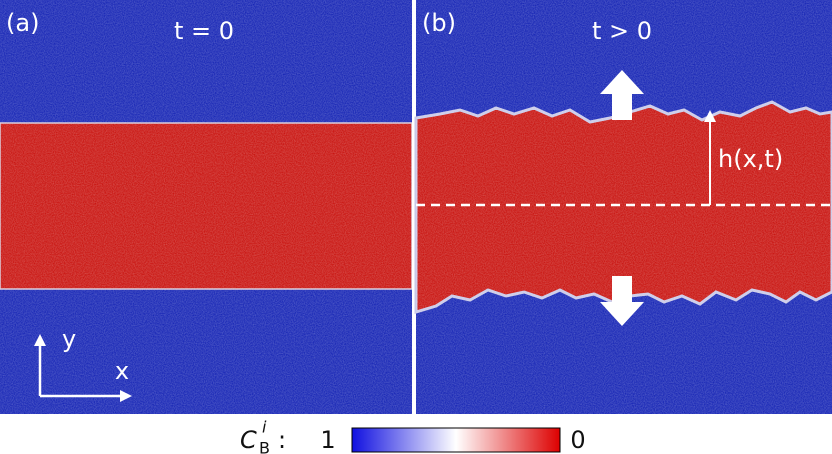 This screenshot has height=454, width=832. What do you see at coordinates (622, 301) in the screenshot?
I see `arrow-down` at bounding box center [622, 301].